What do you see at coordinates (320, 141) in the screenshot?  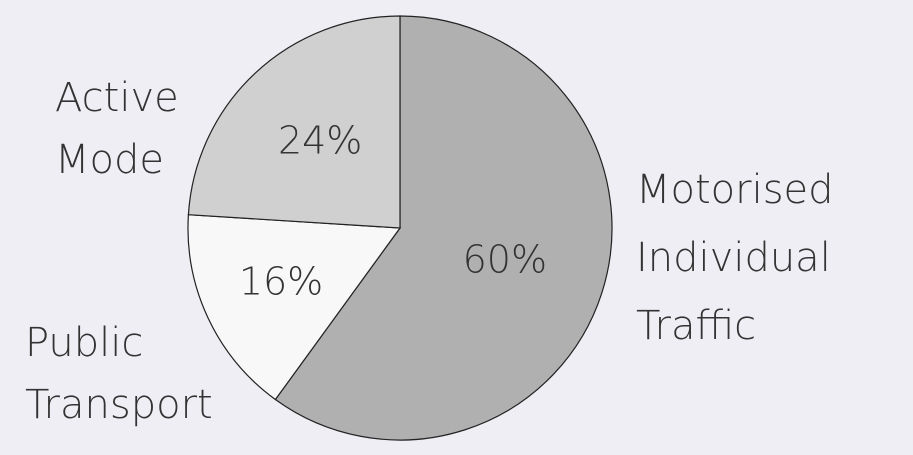 I see `slice-label: 24%` at bounding box center [320, 141].